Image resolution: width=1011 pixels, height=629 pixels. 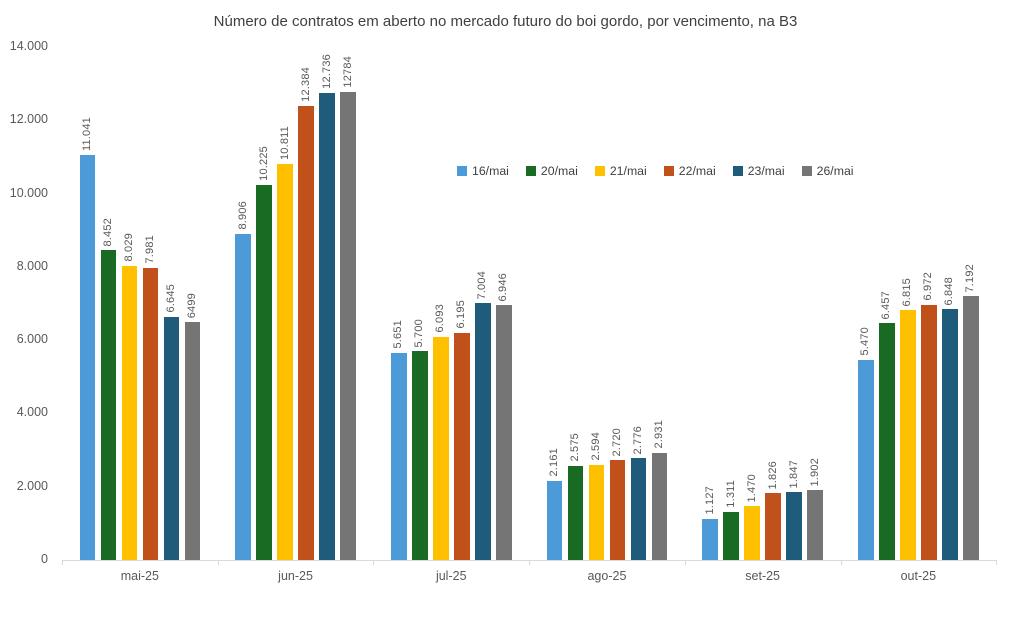 What do you see at coordinates (482, 285) in the screenshot?
I see `bar-value-label: 7.004` at bounding box center [482, 285].